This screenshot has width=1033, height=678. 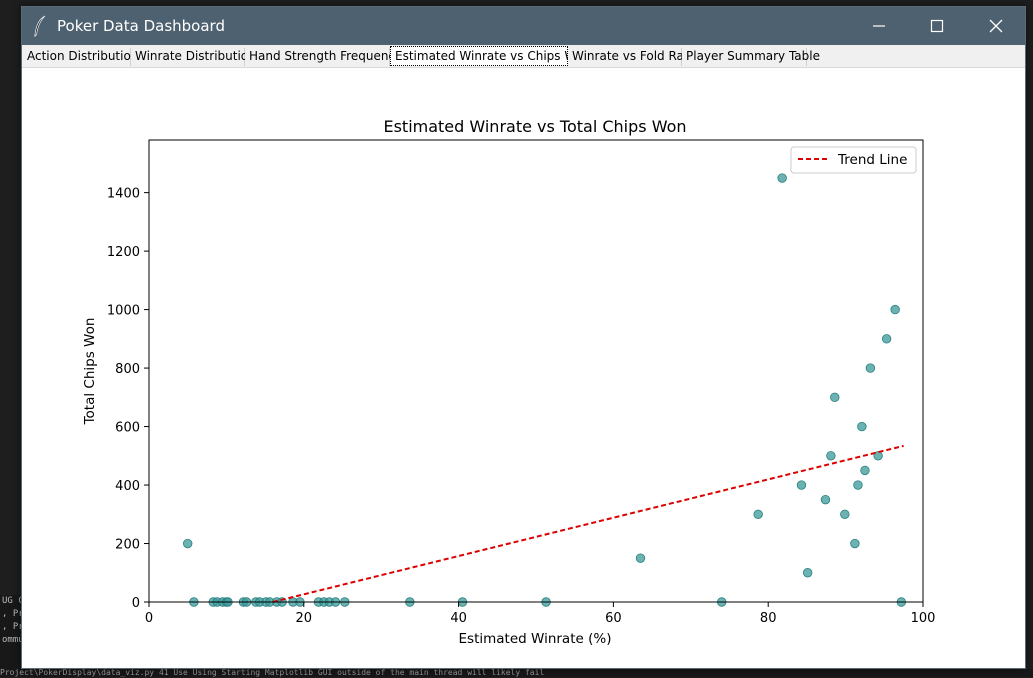 I want to click on close-icon, so click(x=996, y=26).